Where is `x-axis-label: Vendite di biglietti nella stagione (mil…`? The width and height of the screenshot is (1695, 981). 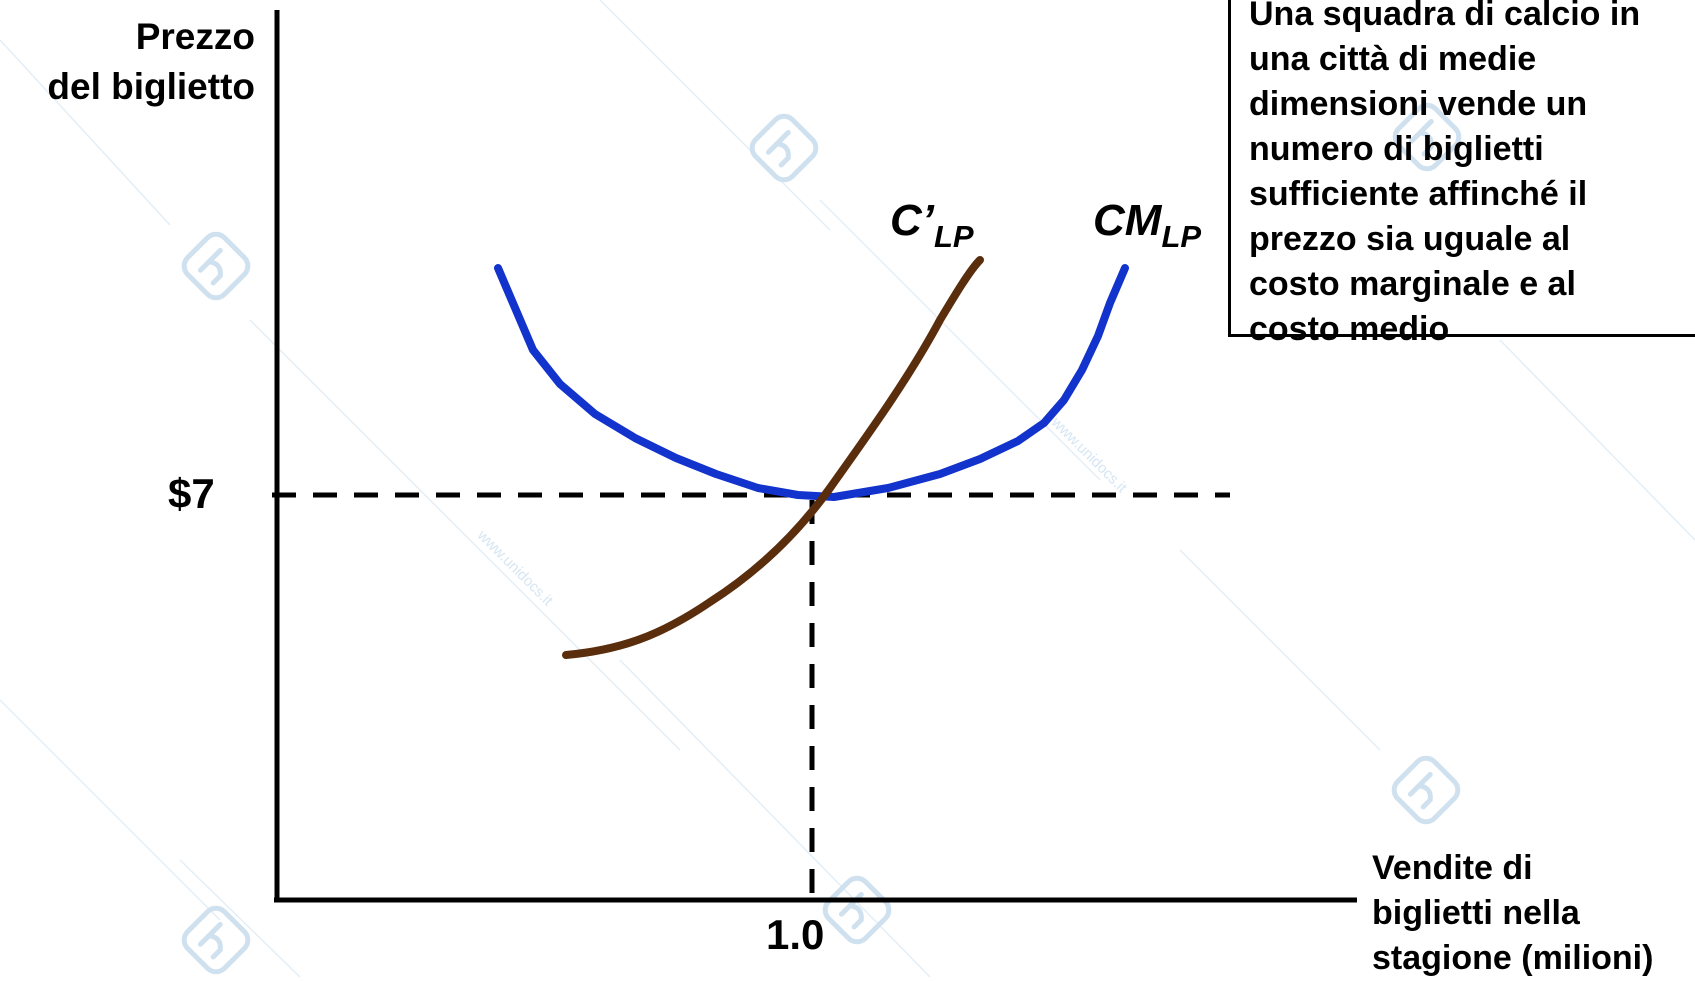
x-axis-label: Vendite di biglietti nella stagione (mil… is located at coordinates (1512, 913).